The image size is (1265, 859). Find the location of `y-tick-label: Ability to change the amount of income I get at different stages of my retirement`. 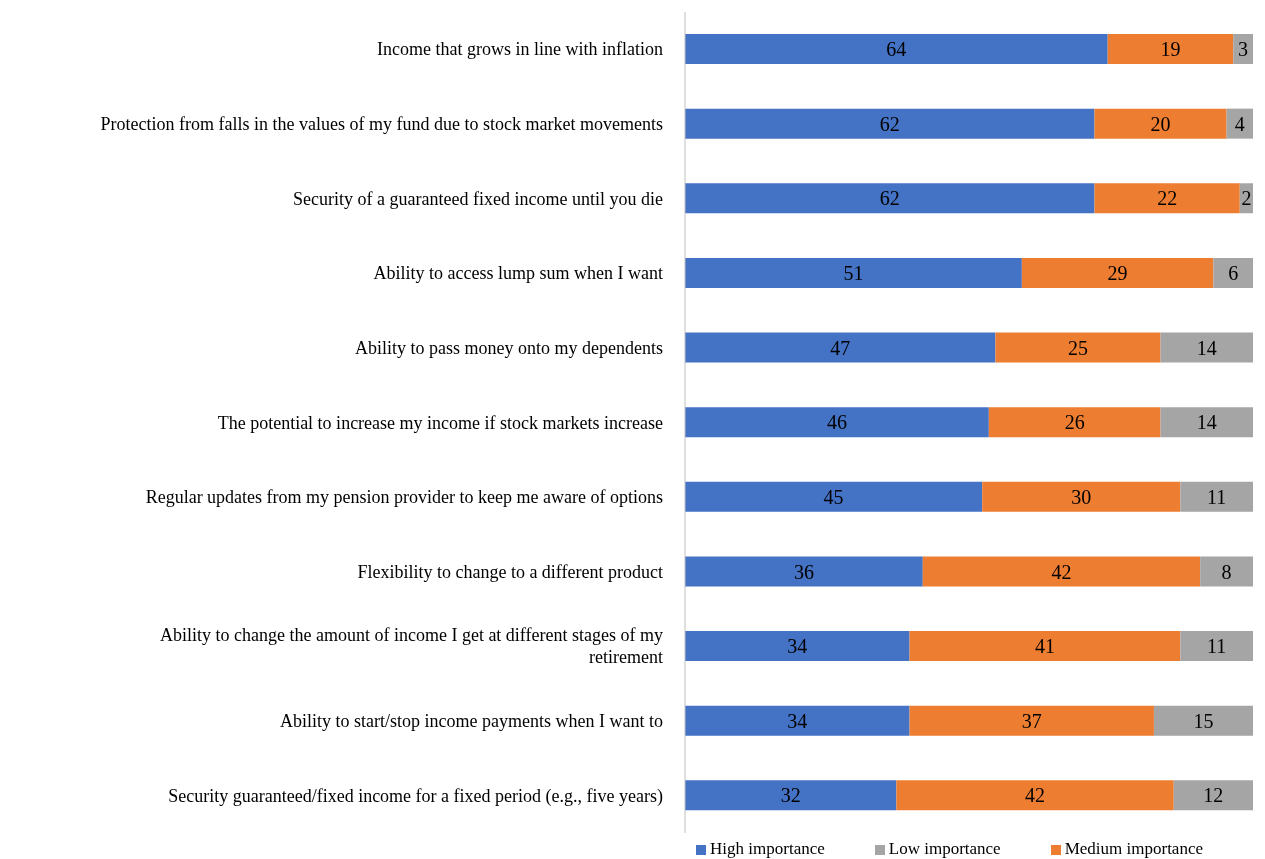

y-tick-label: Ability to change the amount of income I get at different stages of my retirement is located at coordinates (411, 646).